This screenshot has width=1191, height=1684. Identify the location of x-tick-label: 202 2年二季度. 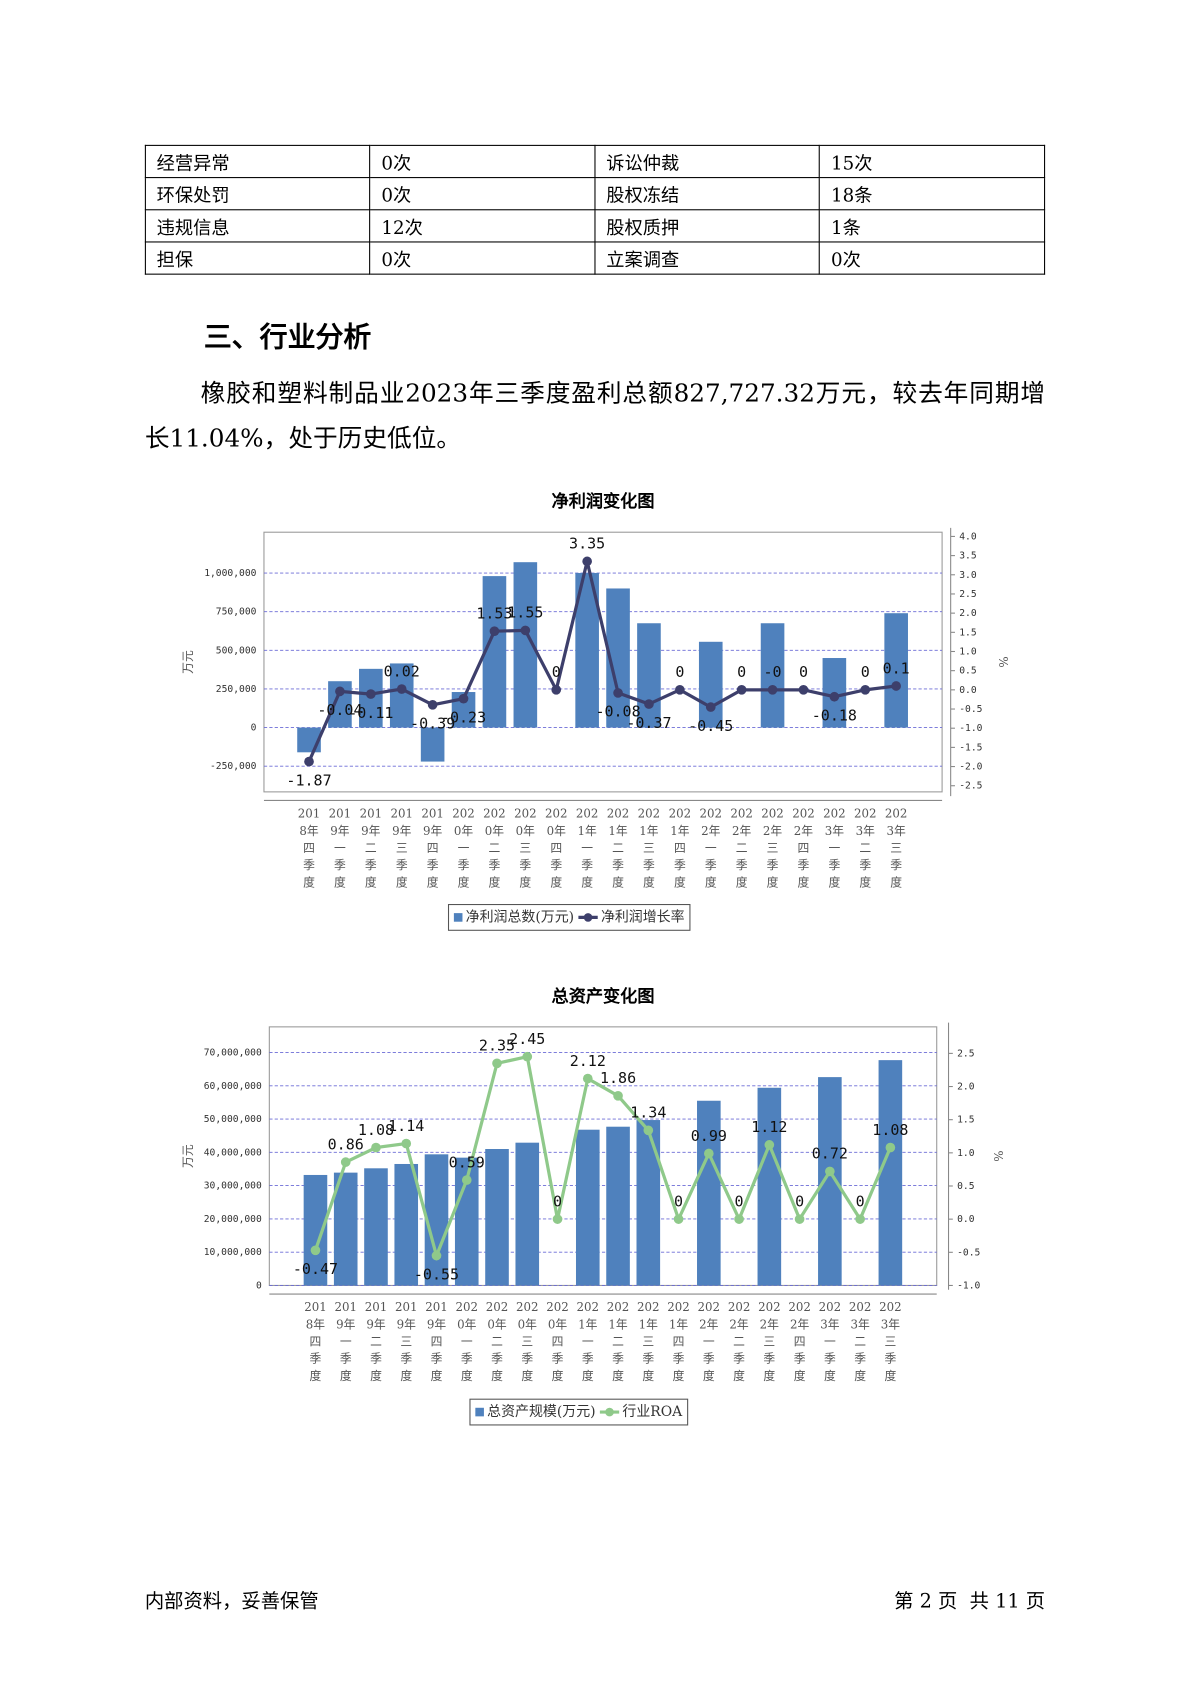
(739, 1341).